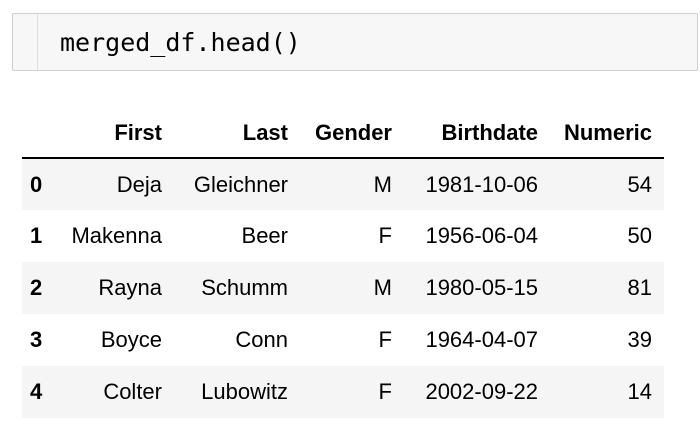 The image size is (700, 439). I want to click on cell-last: Conn, so click(261, 339).